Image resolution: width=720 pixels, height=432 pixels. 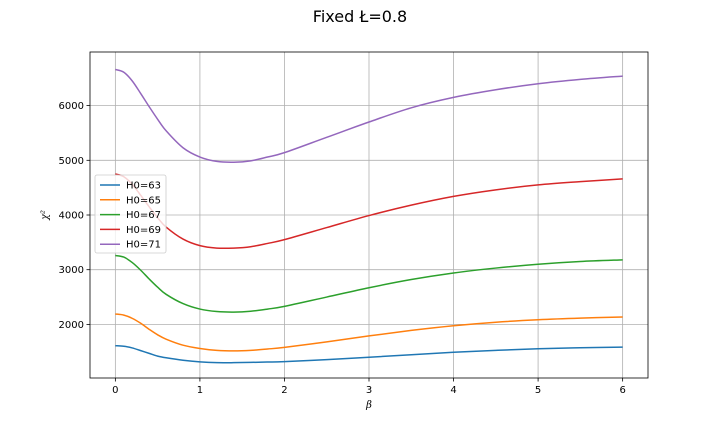 I want to click on legend-box, so click(x=130, y=214).